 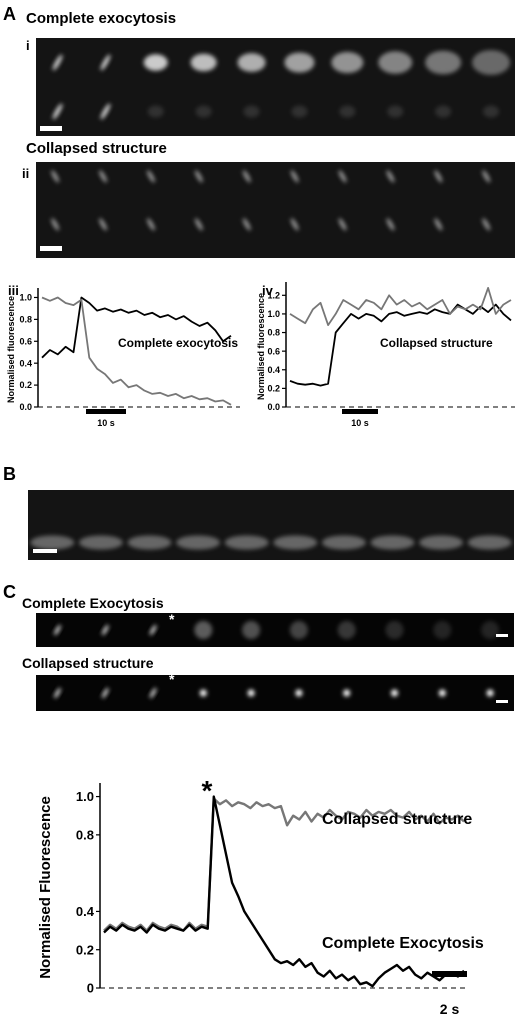 I want to click on y-tick-label: 1.2, so click(x=273, y=295).